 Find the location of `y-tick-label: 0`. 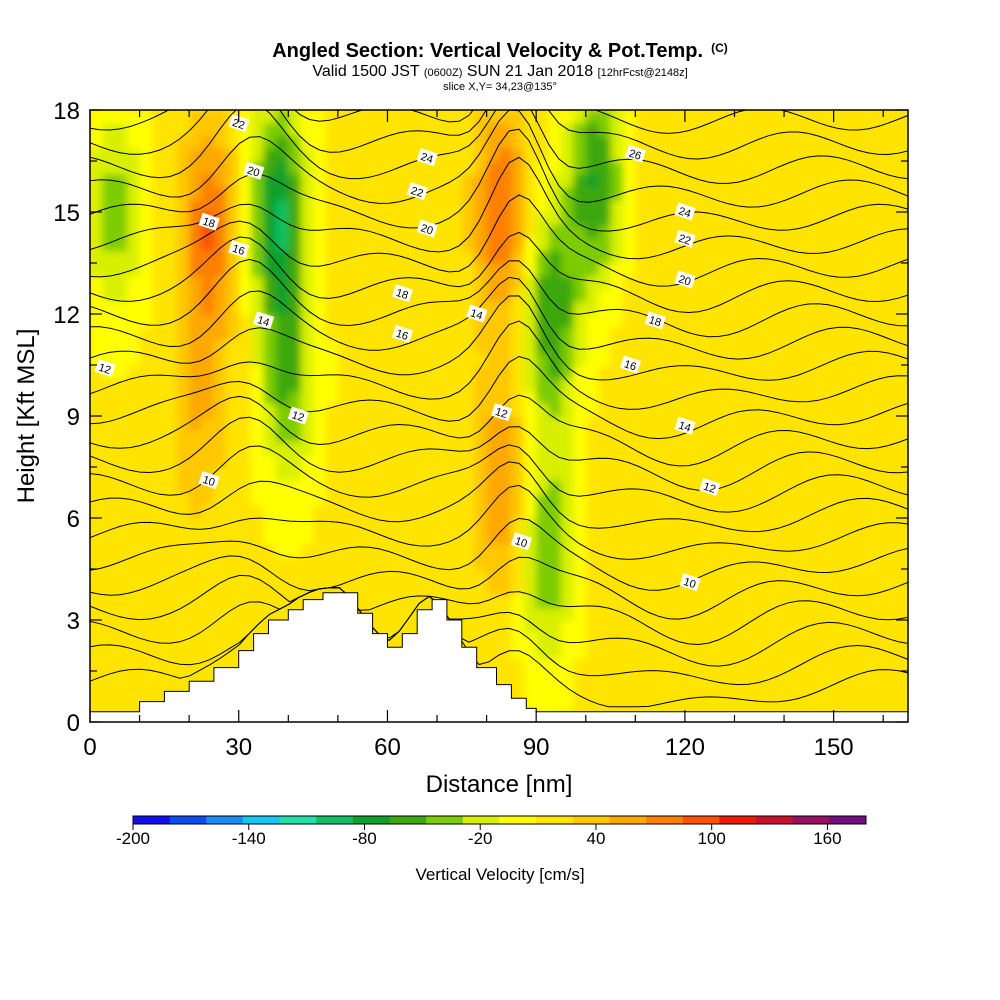

y-tick-label: 0 is located at coordinates (73, 723).